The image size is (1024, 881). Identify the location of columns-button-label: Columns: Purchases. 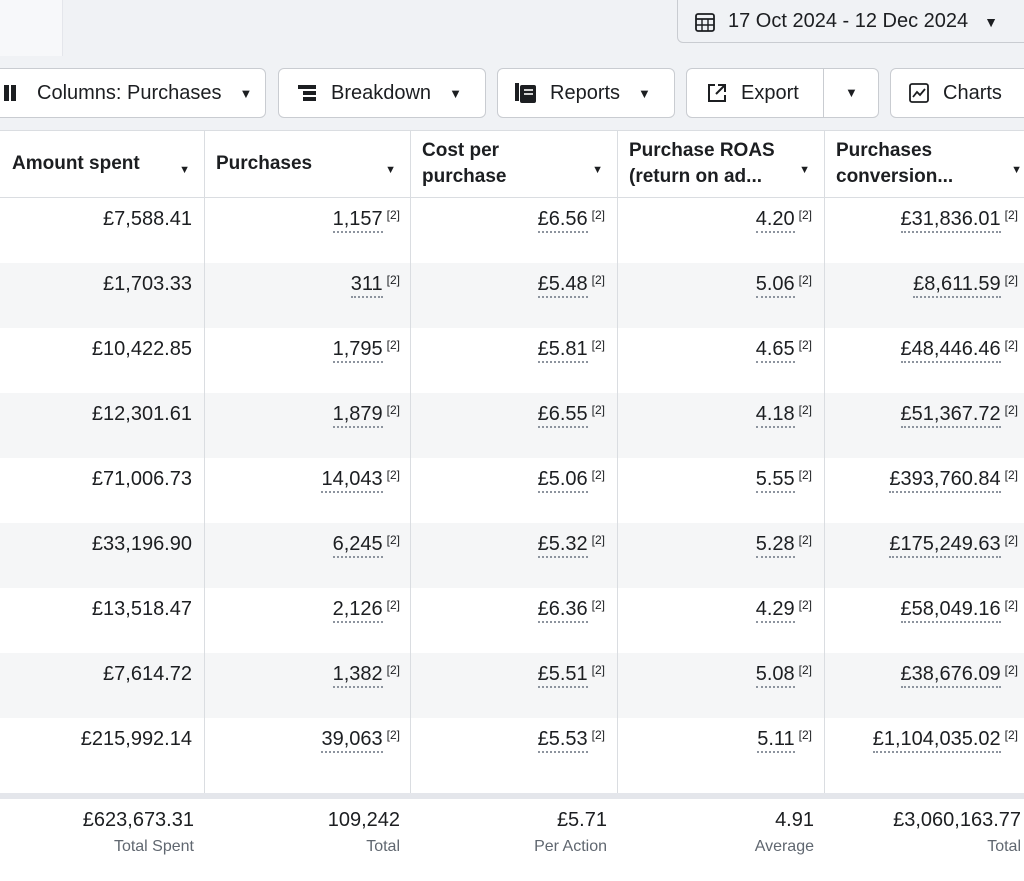
(129, 92).